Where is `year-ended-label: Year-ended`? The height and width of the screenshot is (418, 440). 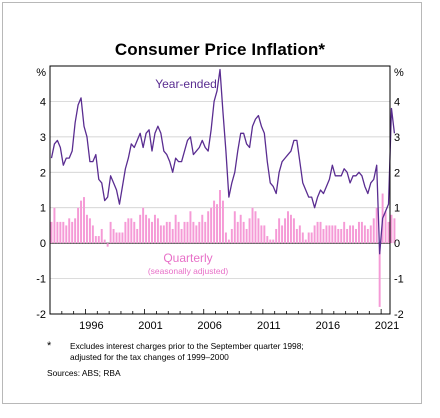 year-ended-label: Year-ended is located at coordinates (186, 84).